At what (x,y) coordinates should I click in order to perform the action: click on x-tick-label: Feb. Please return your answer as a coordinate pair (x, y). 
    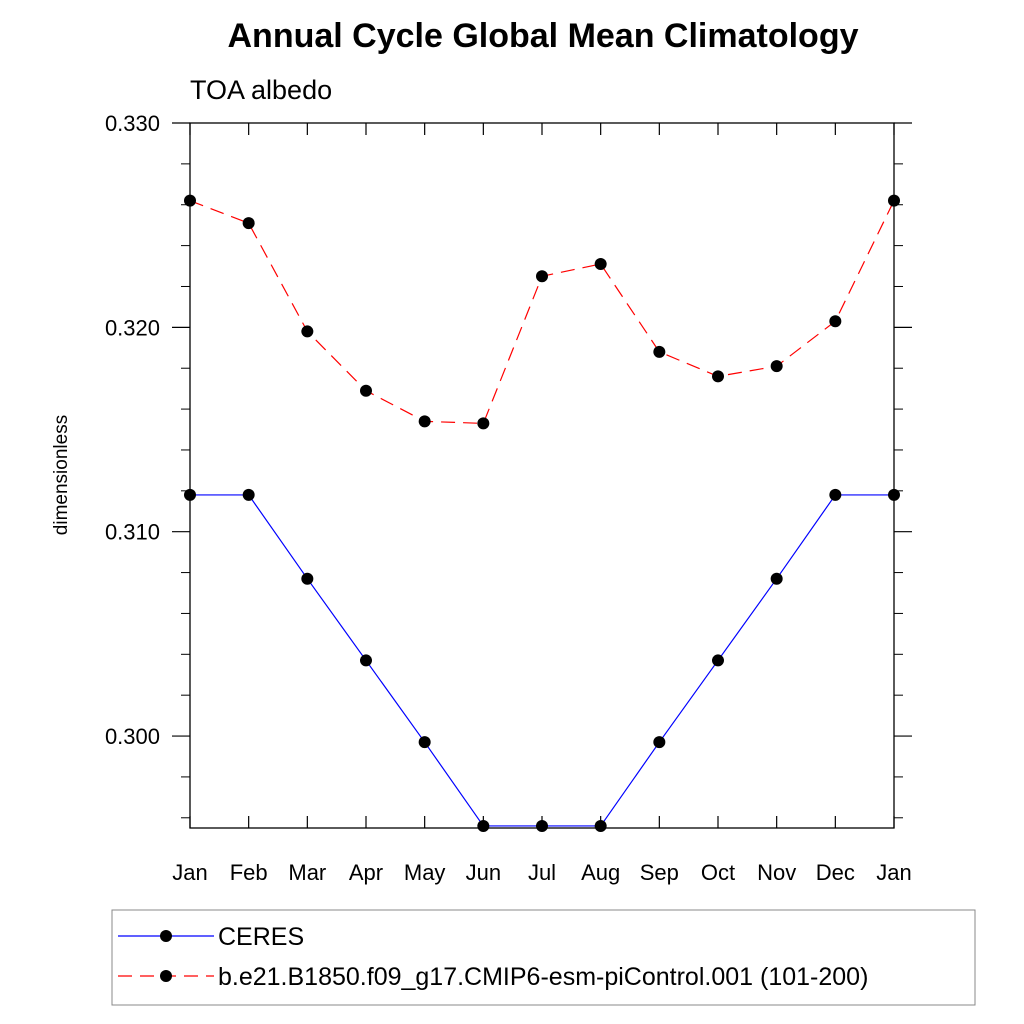
    Looking at the image, I should click on (249, 872).